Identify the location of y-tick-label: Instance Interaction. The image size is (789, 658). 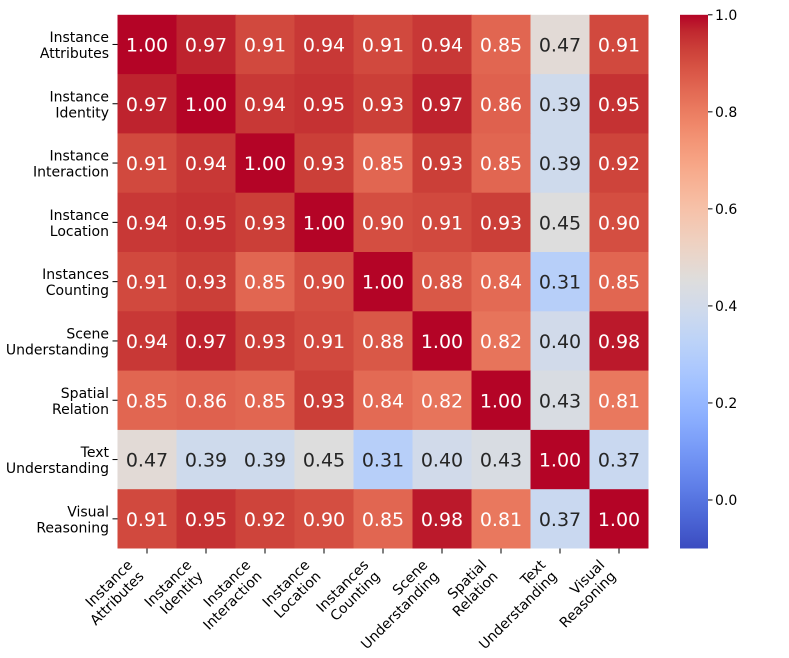
(71, 165).